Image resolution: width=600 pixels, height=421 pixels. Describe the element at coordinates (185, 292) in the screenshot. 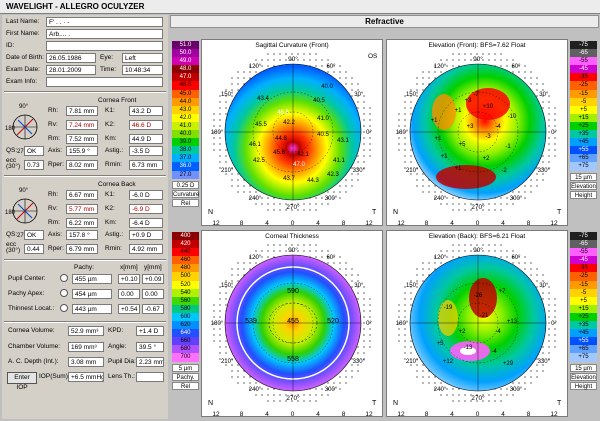

I see `scale-step: 540` at that location.